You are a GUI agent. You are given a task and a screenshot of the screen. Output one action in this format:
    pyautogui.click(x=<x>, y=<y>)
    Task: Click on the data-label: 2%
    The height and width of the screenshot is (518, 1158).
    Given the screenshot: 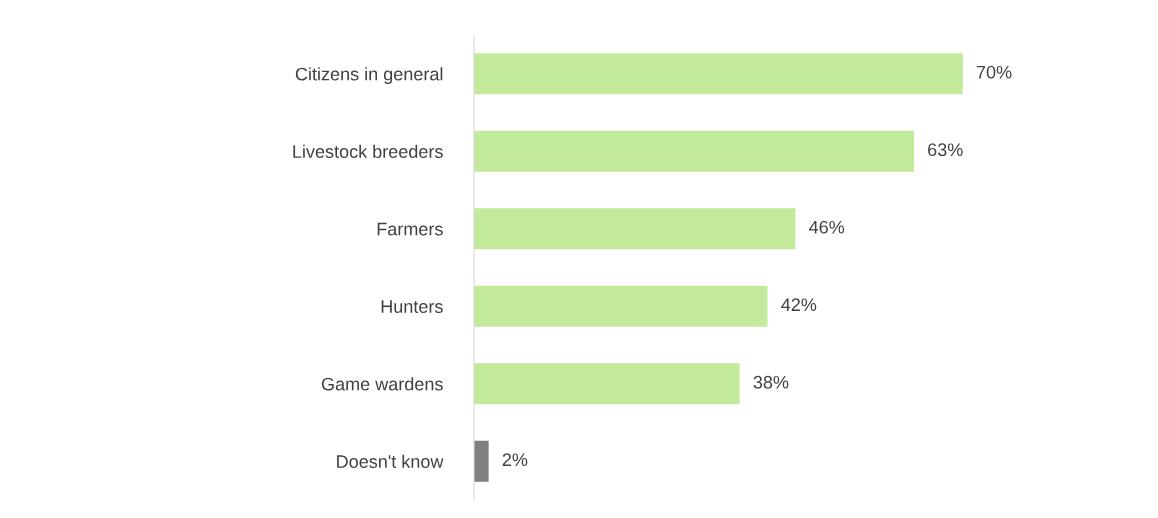 What is the action you would take?
    pyautogui.click(x=515, y=460)
    